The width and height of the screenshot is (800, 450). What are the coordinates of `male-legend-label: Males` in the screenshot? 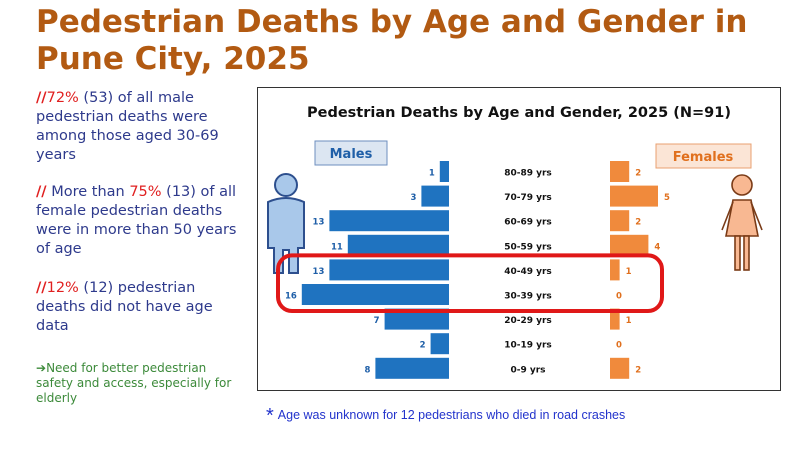 It's located at (351, 154).